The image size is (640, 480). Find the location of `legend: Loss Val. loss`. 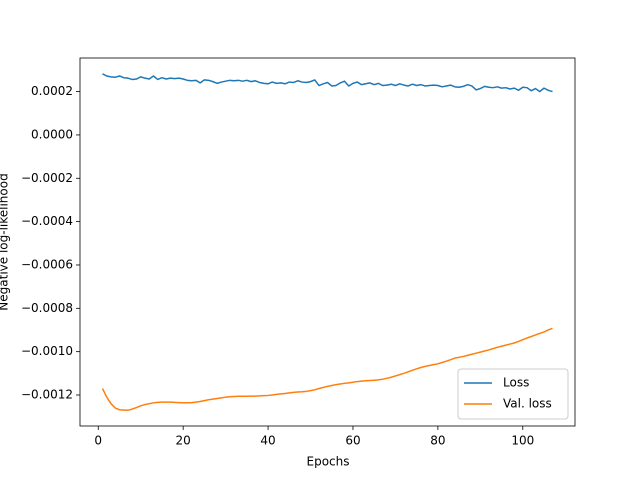

legend: Loss Val. loss is located at coordinates (513, 394).